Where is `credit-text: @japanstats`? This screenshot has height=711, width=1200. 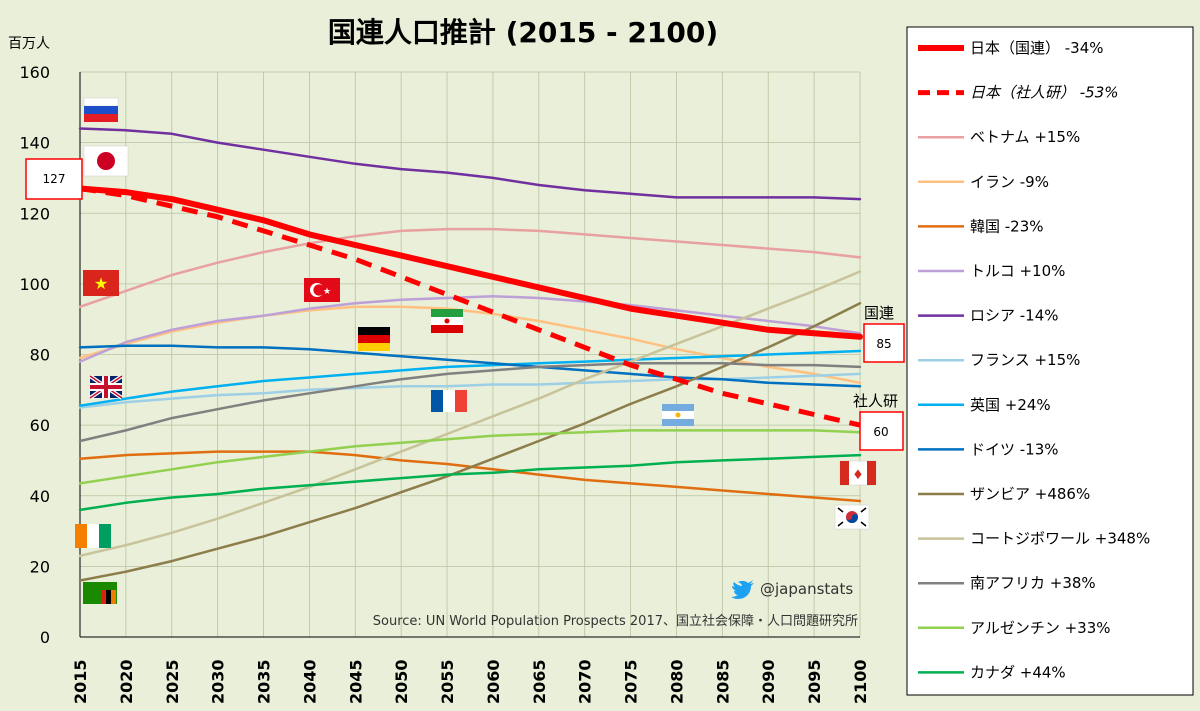 credit-text: @japanstats is located at coordinates (806, 589).